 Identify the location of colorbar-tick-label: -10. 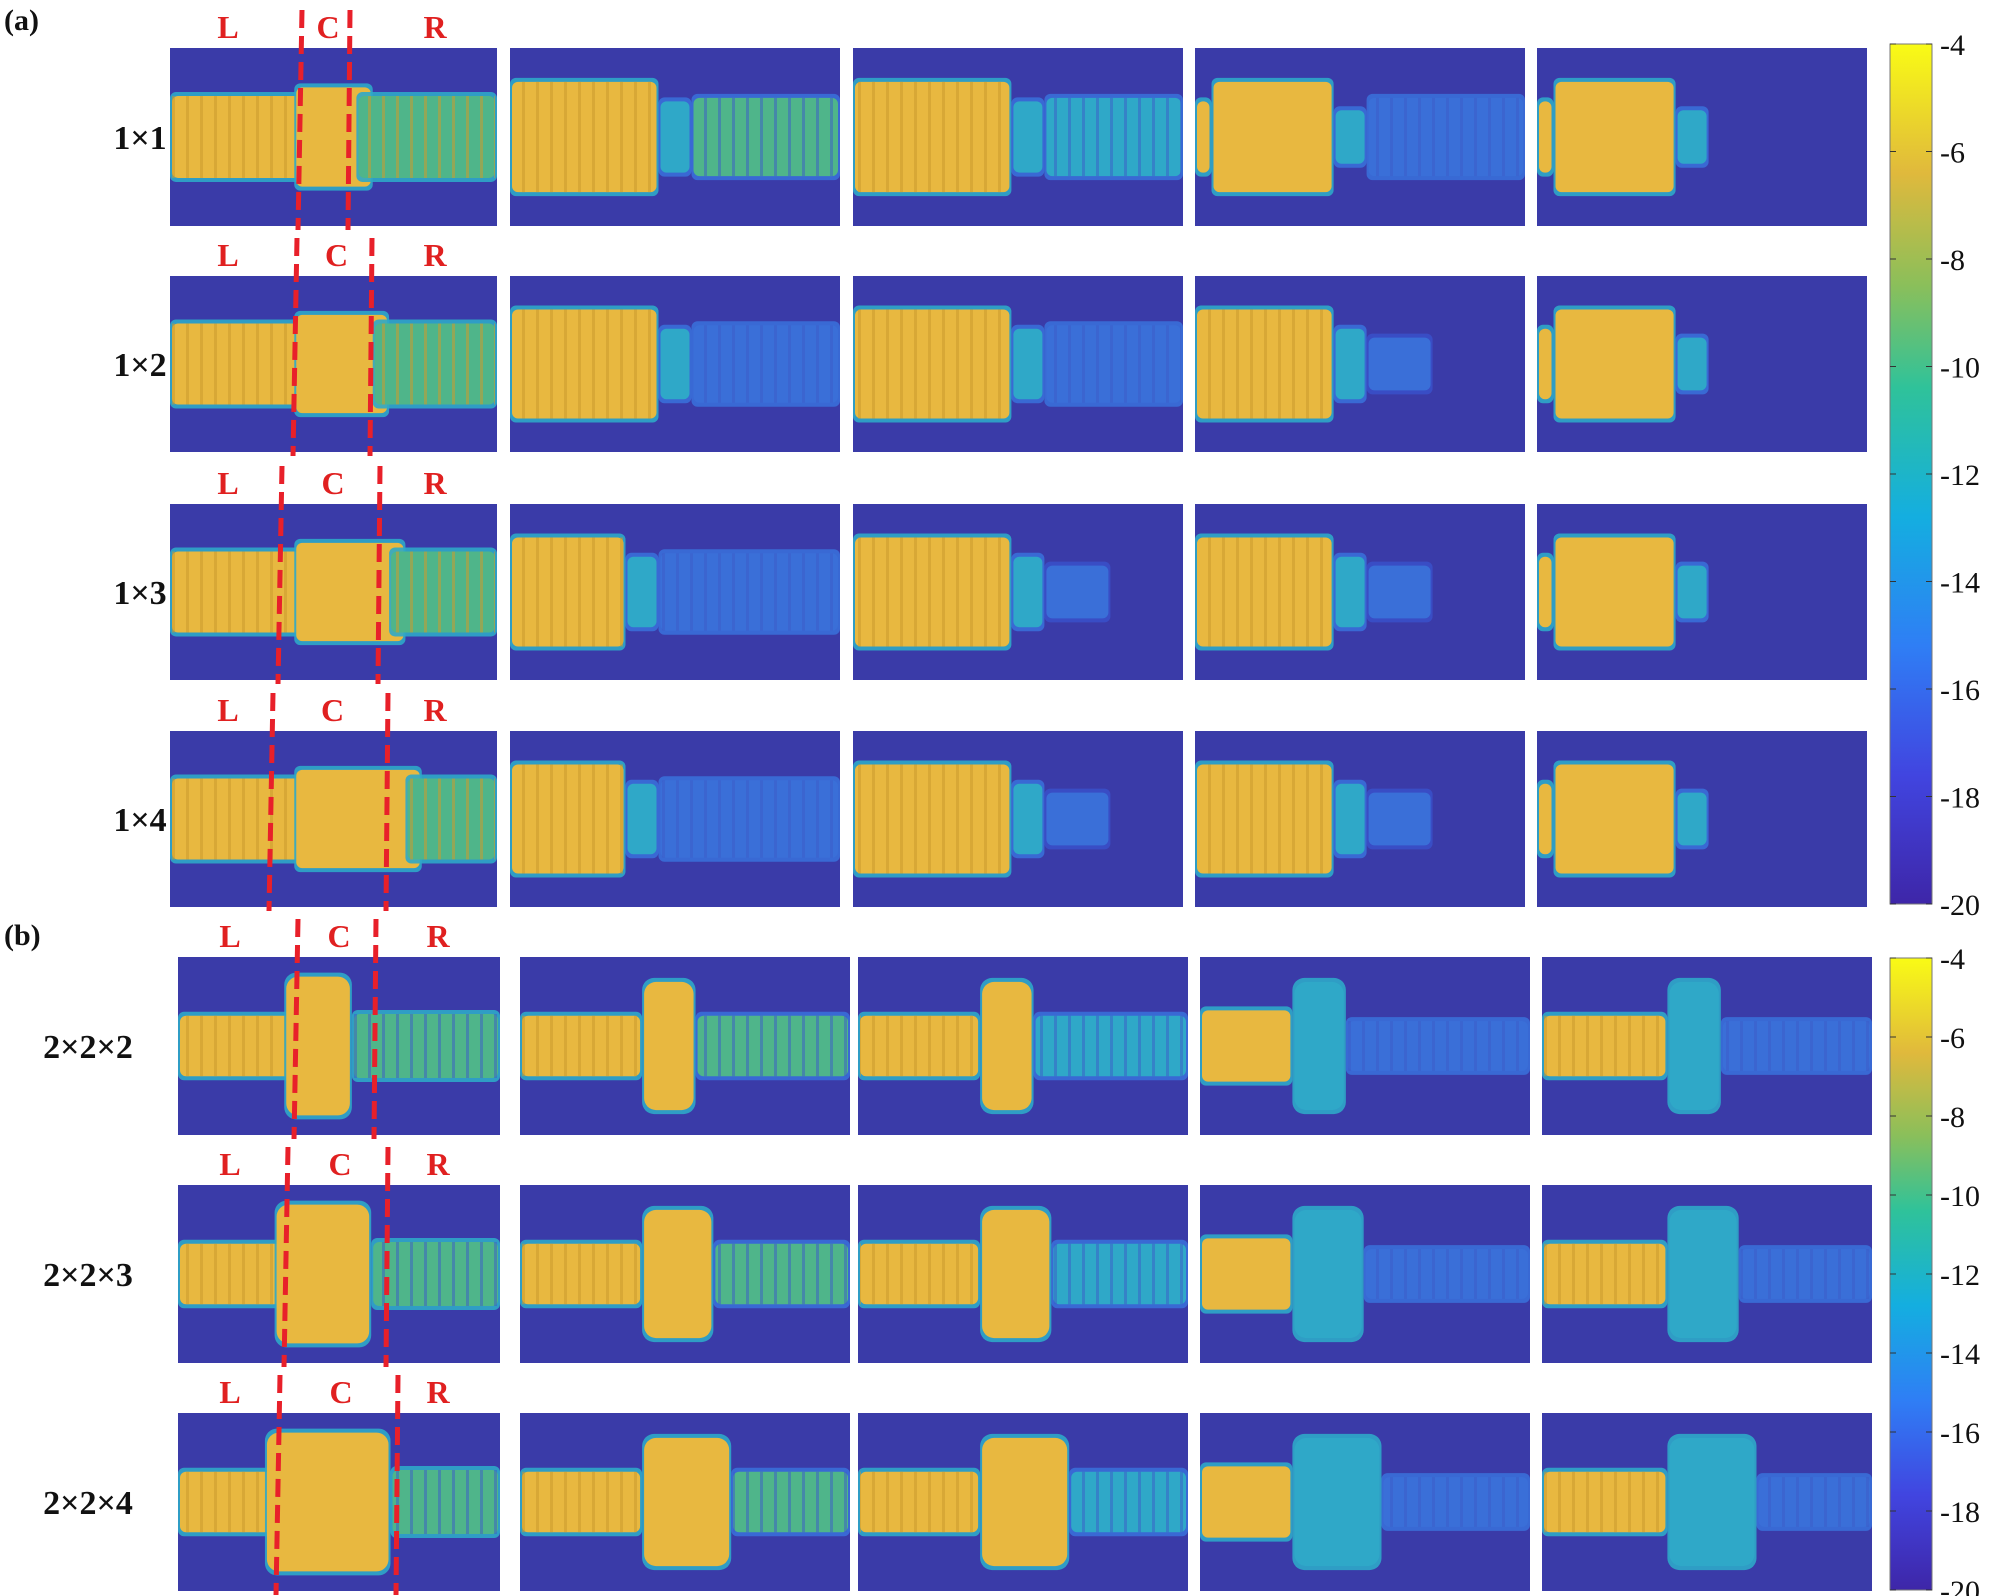
(1960, 368).